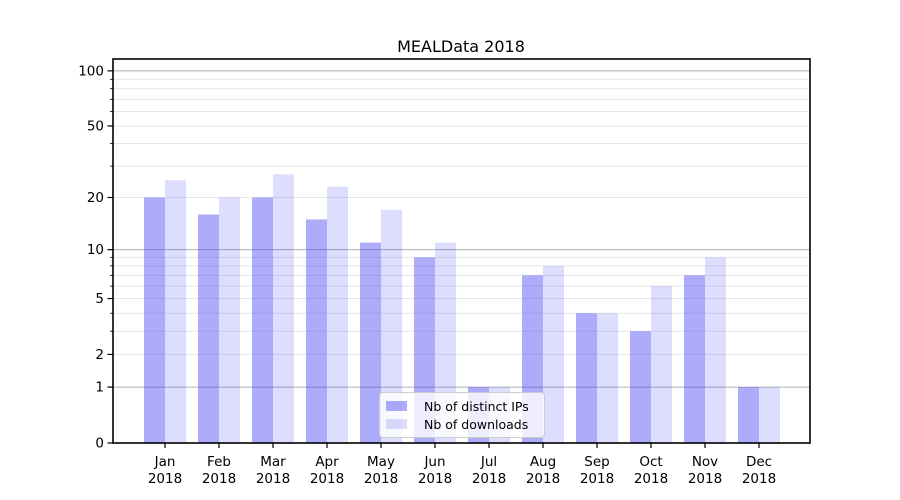  Describe the element at coordinates (553, 354) in the screenshot. I see `bar-downloads-aug` at that location.